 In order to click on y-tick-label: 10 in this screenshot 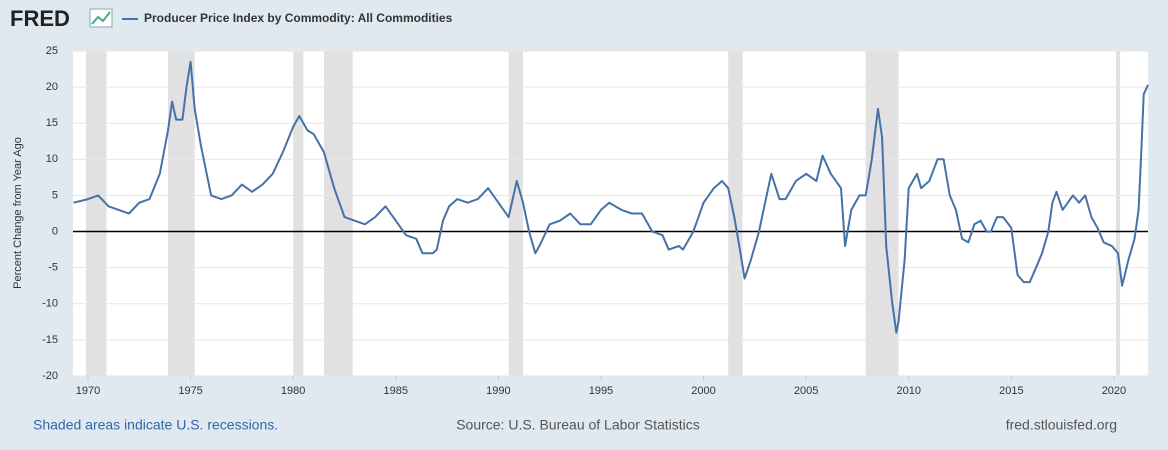, I will do `click(52, 159)`.